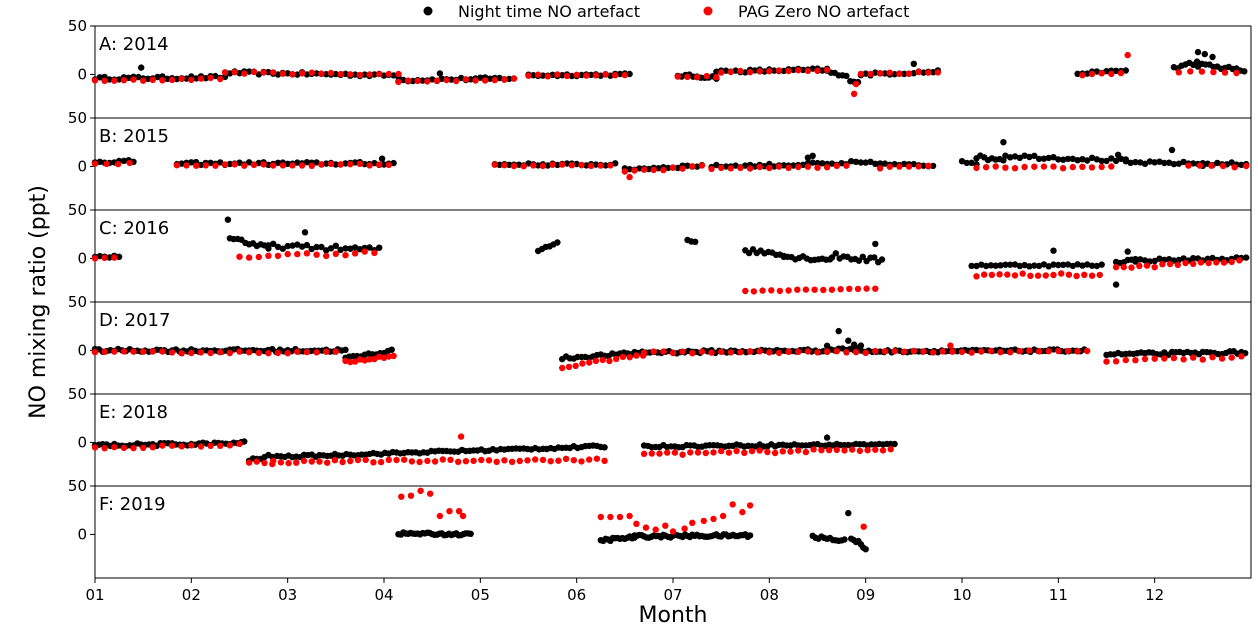 This screenshot has height=627, width=1258. I want to click on legend-label-night-time: Night time NO artefact, so click(549, 11).